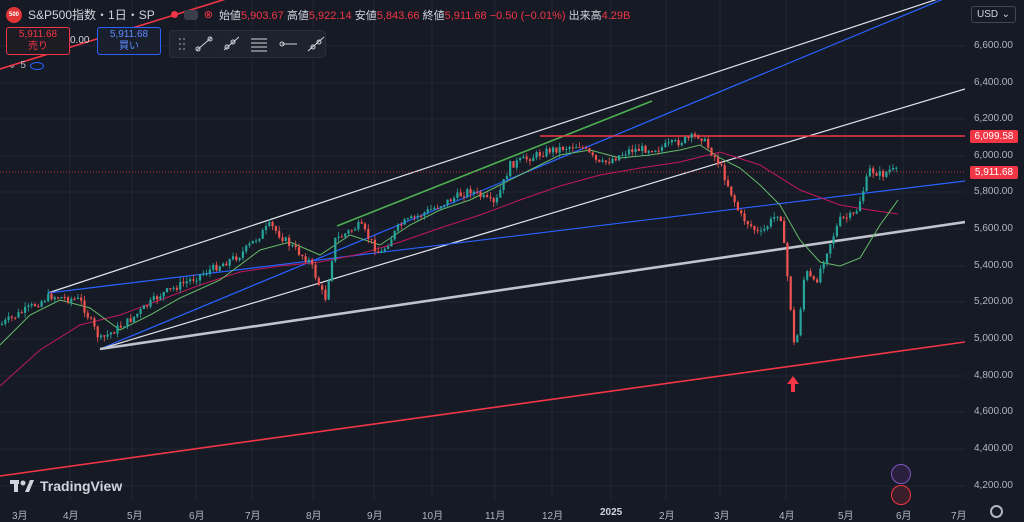  I want to click on close-icon: ⊗, so click(208, 15).